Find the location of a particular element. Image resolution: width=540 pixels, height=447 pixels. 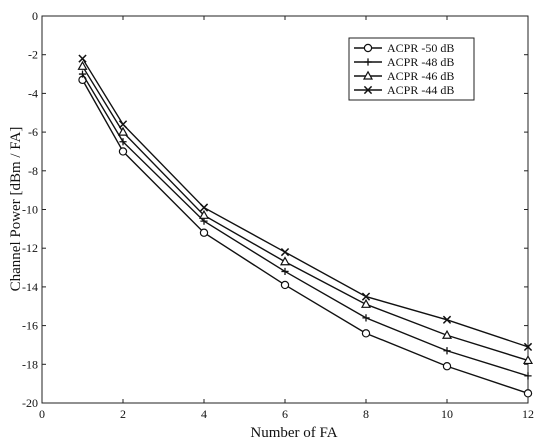

legend-item: ACPR -44 dB is located at coordinates (404, 90).